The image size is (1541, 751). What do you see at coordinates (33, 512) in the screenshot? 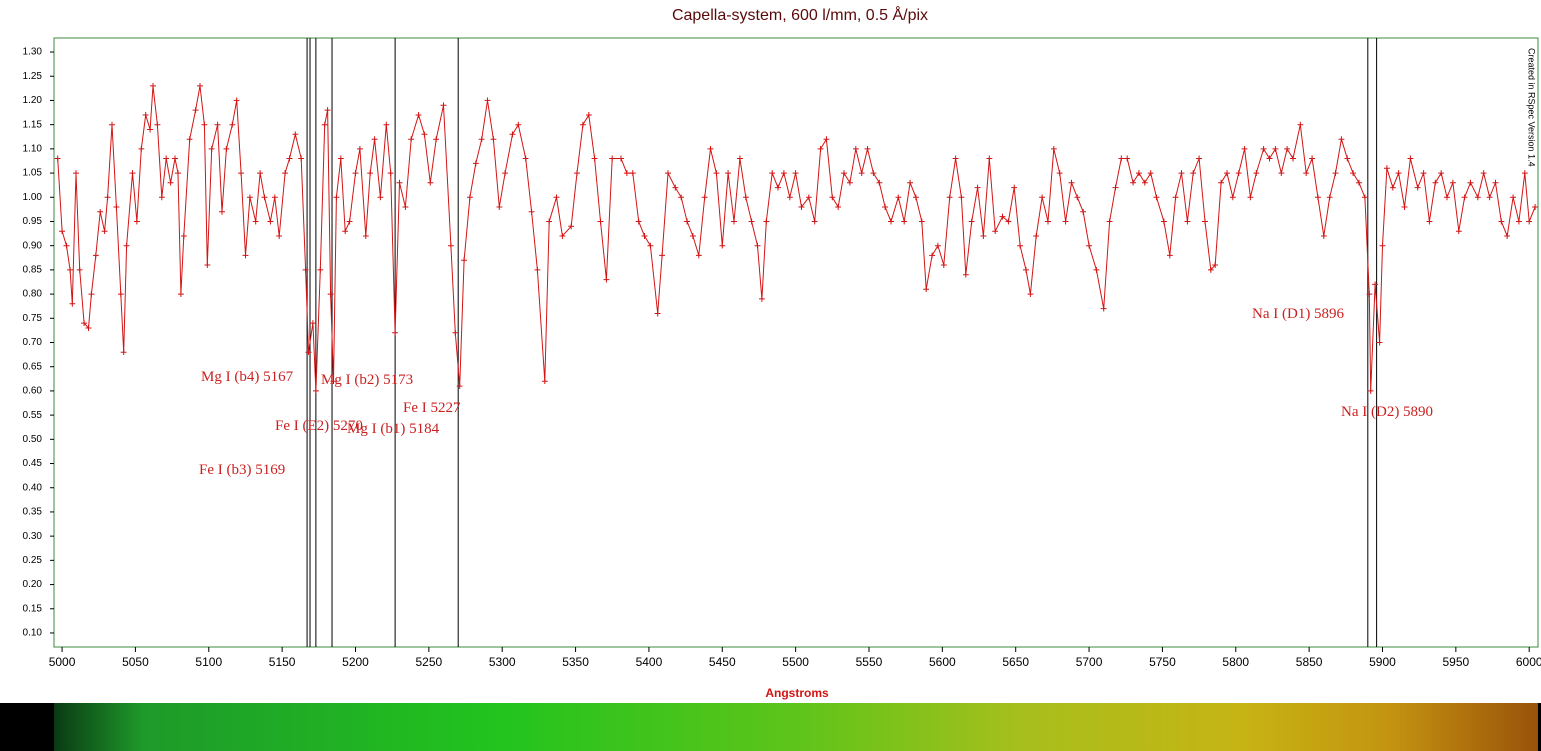
I see `y-tick-label: 0.35` at bounding box center [33, 512].